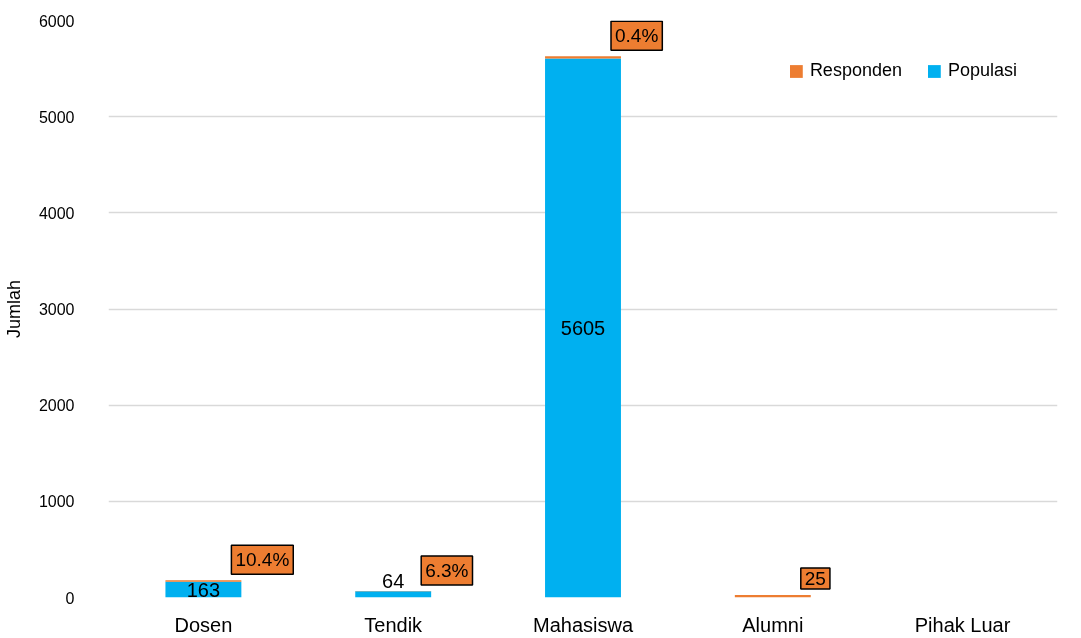 Image resolution: width=1081 pixels, height=638 pixels. I want to click on annotation: 0.4%, so click(637, 36).